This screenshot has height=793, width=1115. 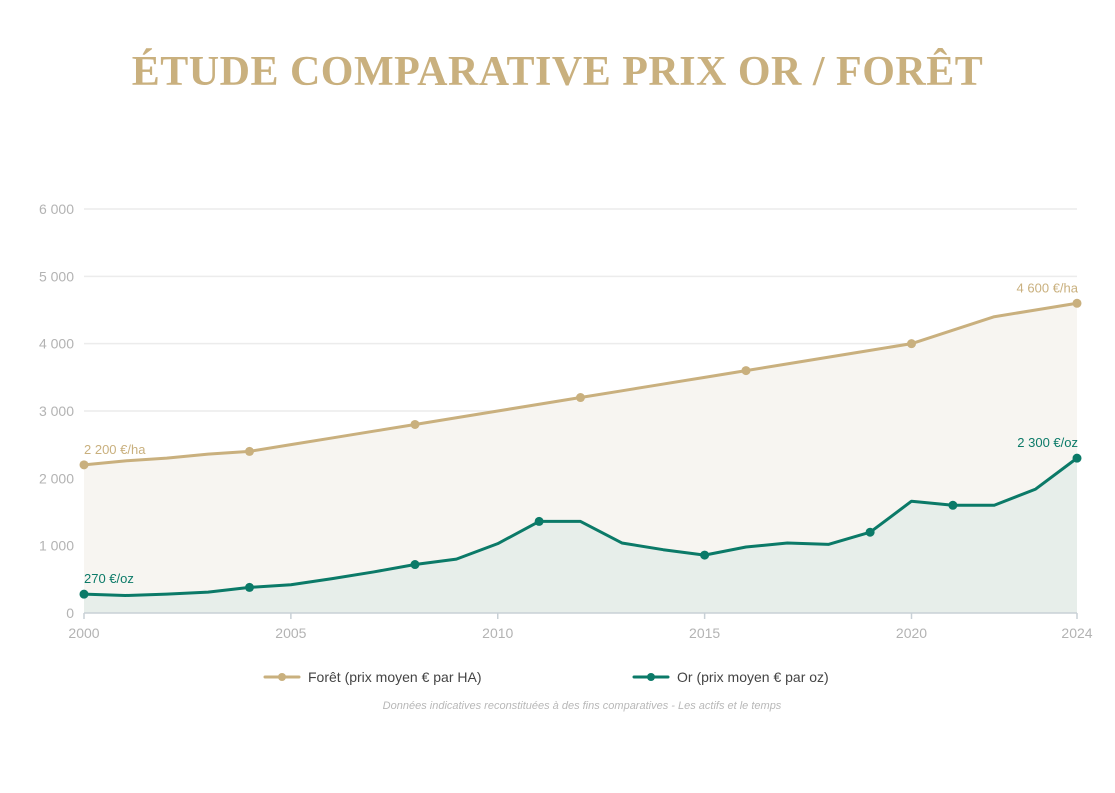 What do you see at coordinates (56, 478) in the screenshot?
I see `y-tick-label: 2 000` at bounding box center [56, 478].